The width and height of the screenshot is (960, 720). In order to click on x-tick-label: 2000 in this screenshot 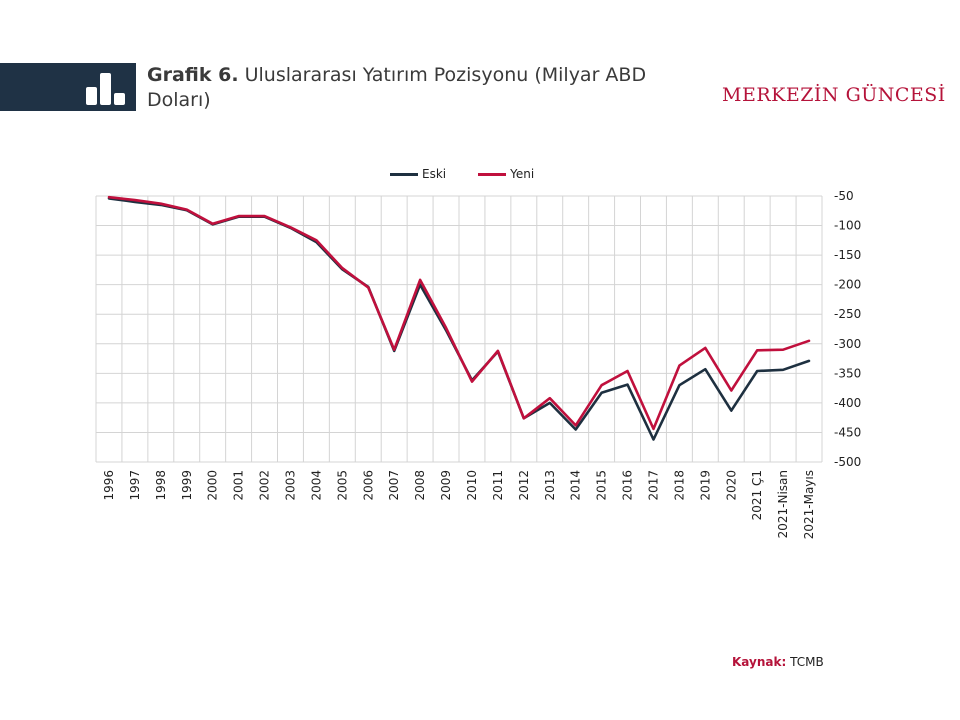, I will do `click(213, 485)`.